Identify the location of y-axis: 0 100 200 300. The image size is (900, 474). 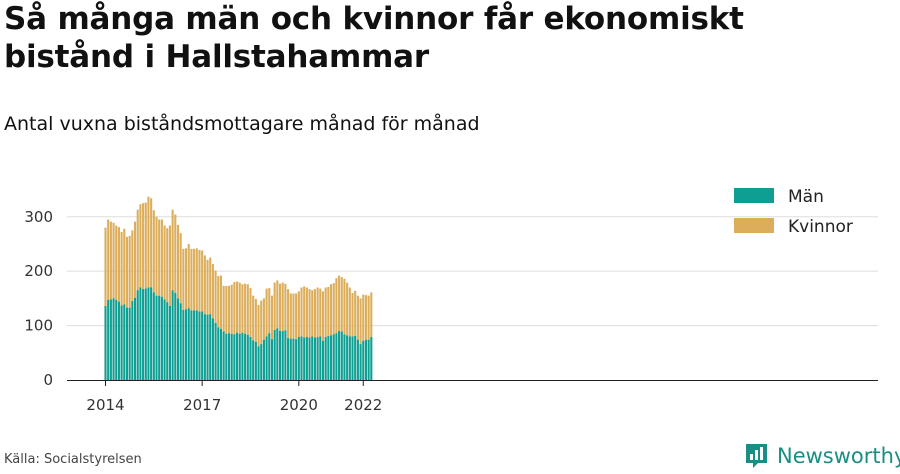
(38, 298).